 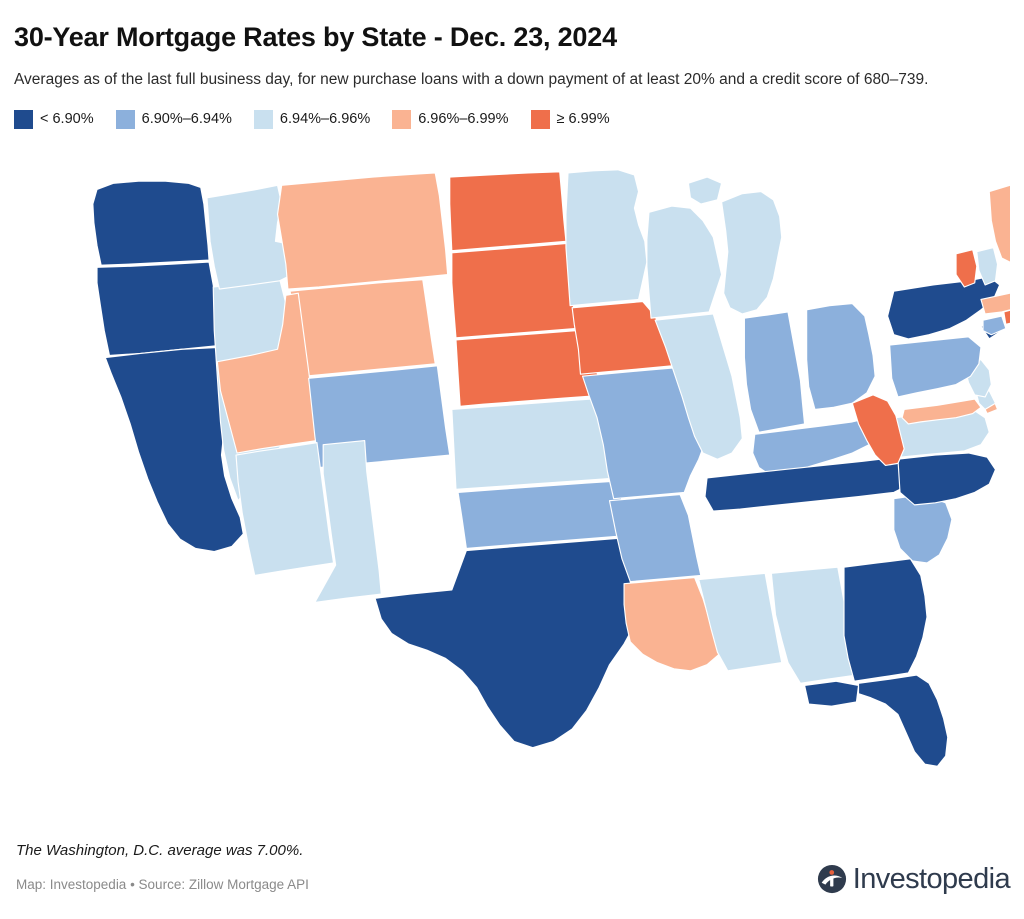 What do you see at coordinates (267, 373) in the screenshot?
I see `state-ut: Utah` at bounding box center [267, 373].